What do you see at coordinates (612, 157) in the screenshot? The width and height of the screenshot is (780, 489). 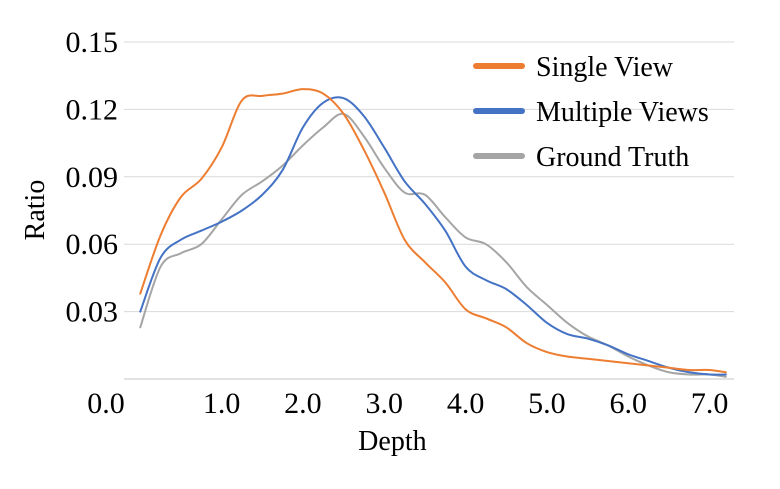 I see `legend-label-ground-truth: Ground Truth` at bounding box center [612, 157].